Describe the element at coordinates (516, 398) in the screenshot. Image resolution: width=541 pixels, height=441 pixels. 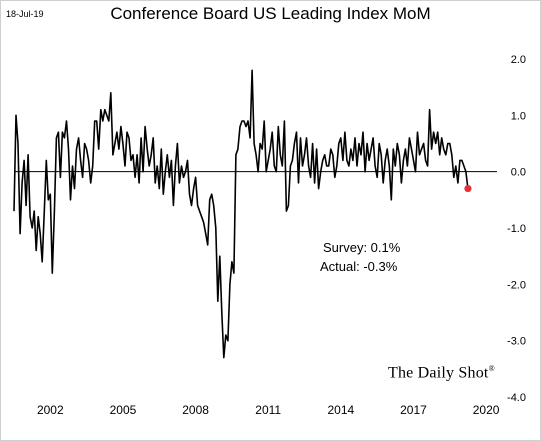
I see `y-tick-label: -4.0` at that location.